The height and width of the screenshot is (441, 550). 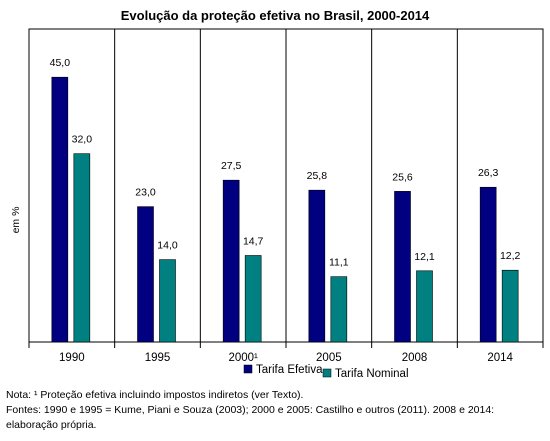 What do you see at coordinates (243, 358) in the screenshot?
I see `x-tick-label: 2000¹` at bounding box center [243, 358].